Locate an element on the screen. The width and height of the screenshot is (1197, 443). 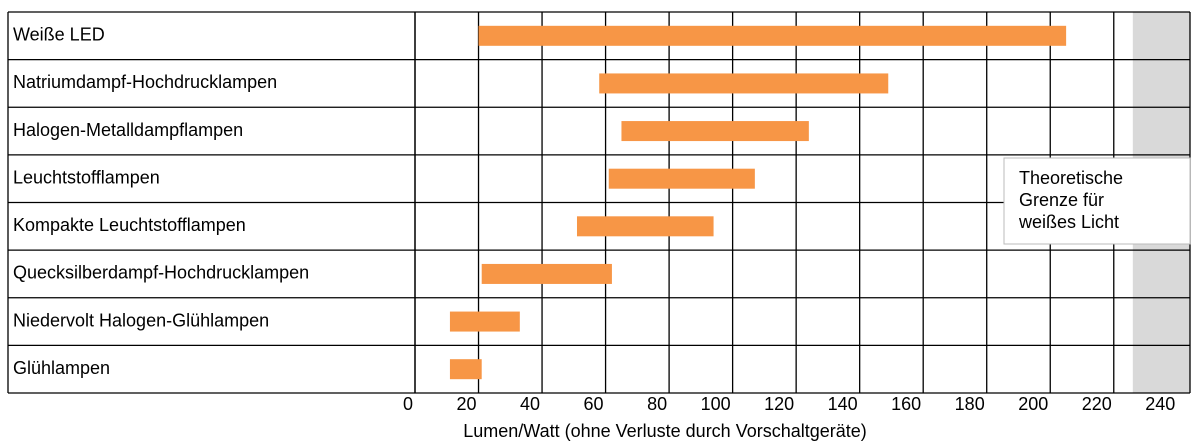
x-tick-label: 20 is located at coordinates (466, 404).